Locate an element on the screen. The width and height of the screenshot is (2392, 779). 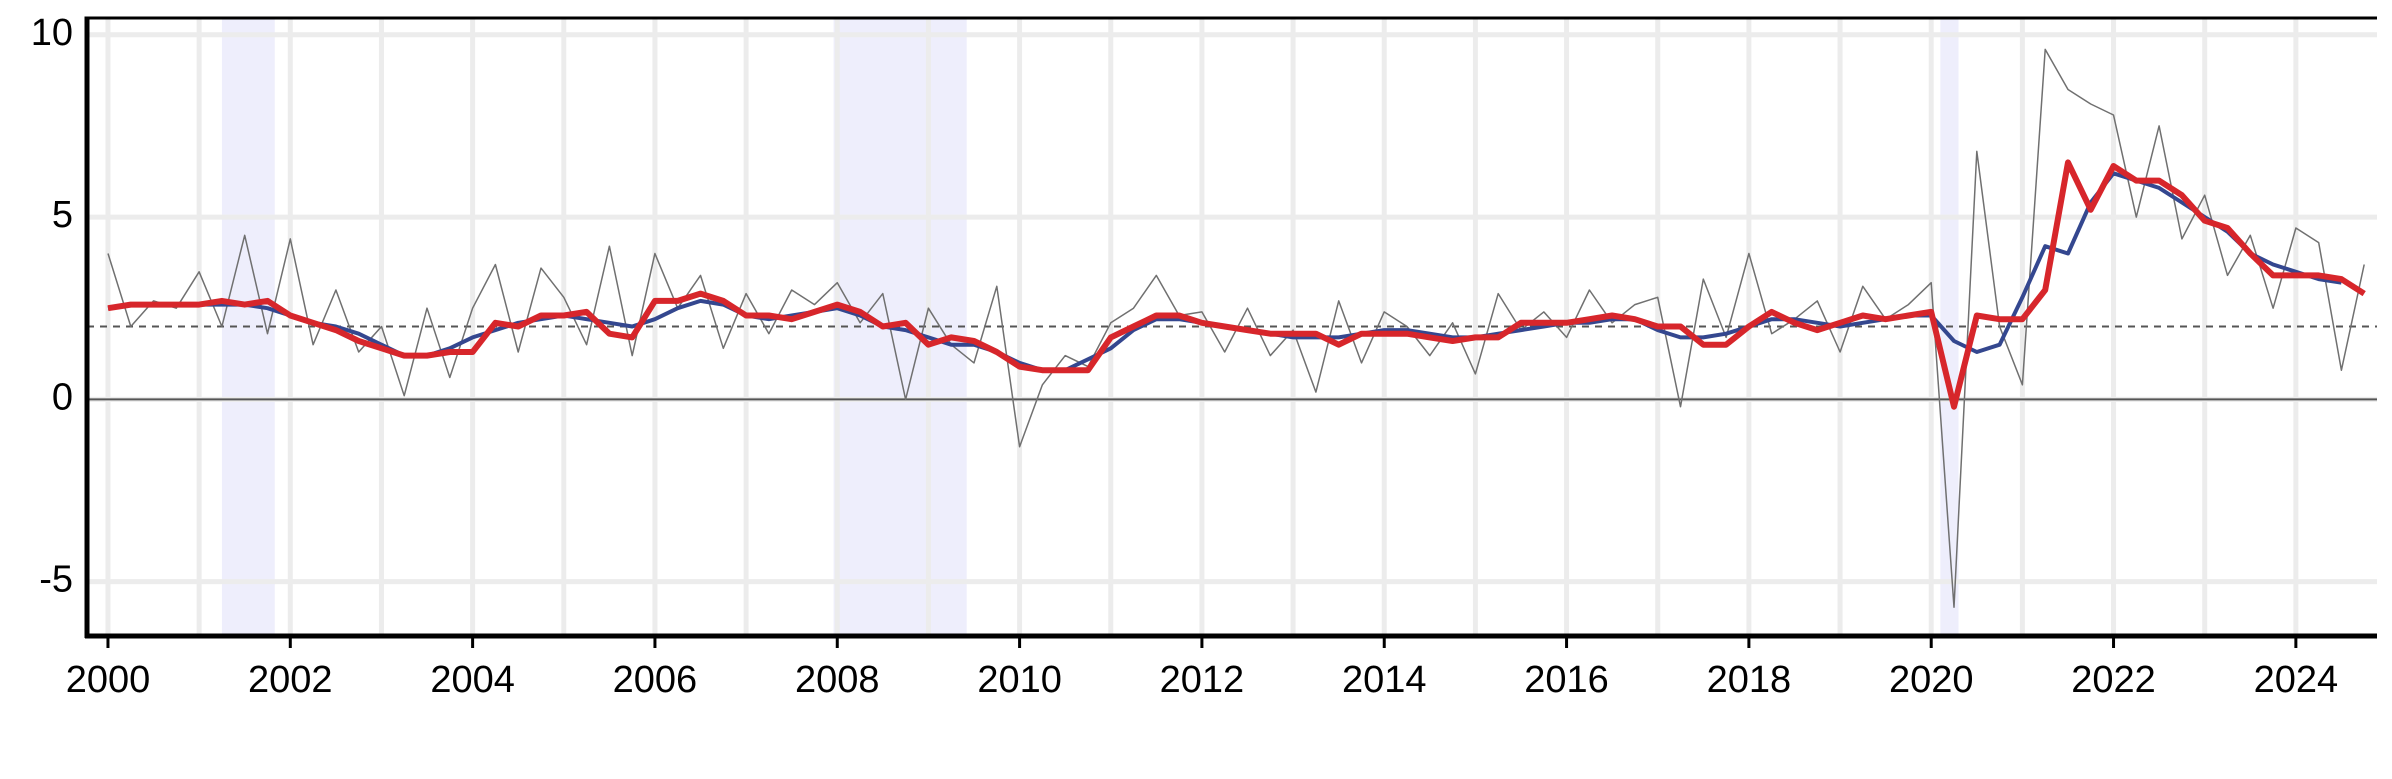
x-tick-label: 2016 is located at coordinates (1566, 680).